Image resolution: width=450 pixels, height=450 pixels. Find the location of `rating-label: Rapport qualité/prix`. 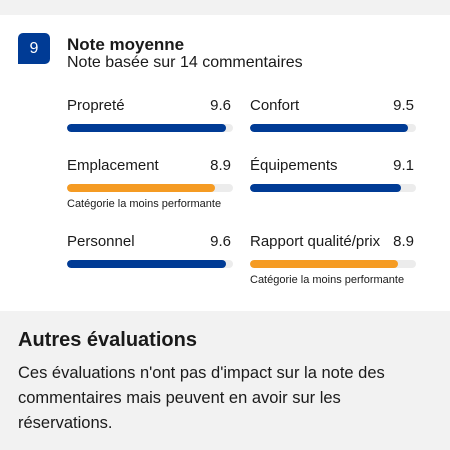

rating-label: Rapport qualité/prix is located at coordinates (315, 241).